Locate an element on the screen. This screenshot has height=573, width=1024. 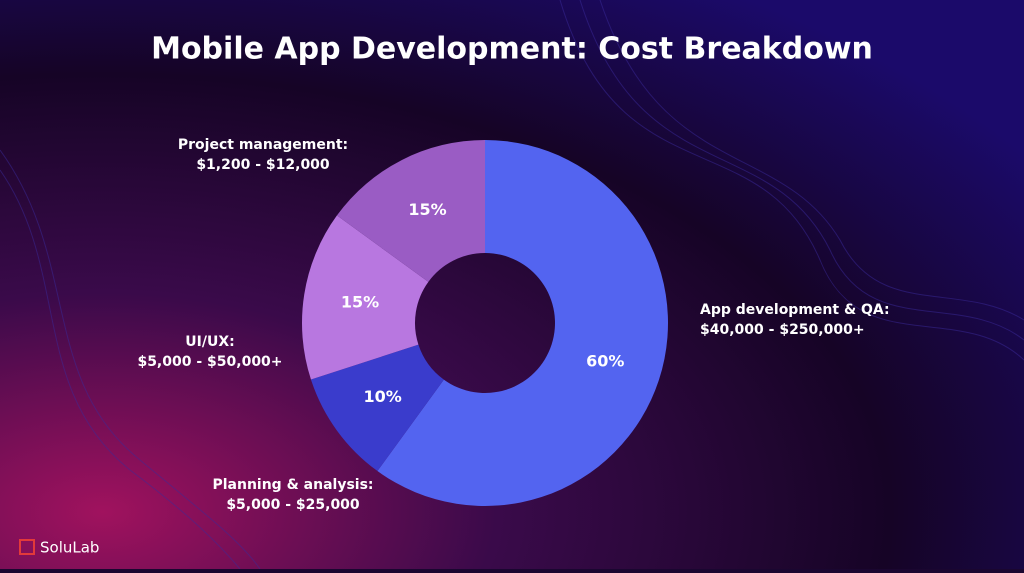
chart-title: Mobile App Development: Cost Breakdown is located at coordinates (512, 49).